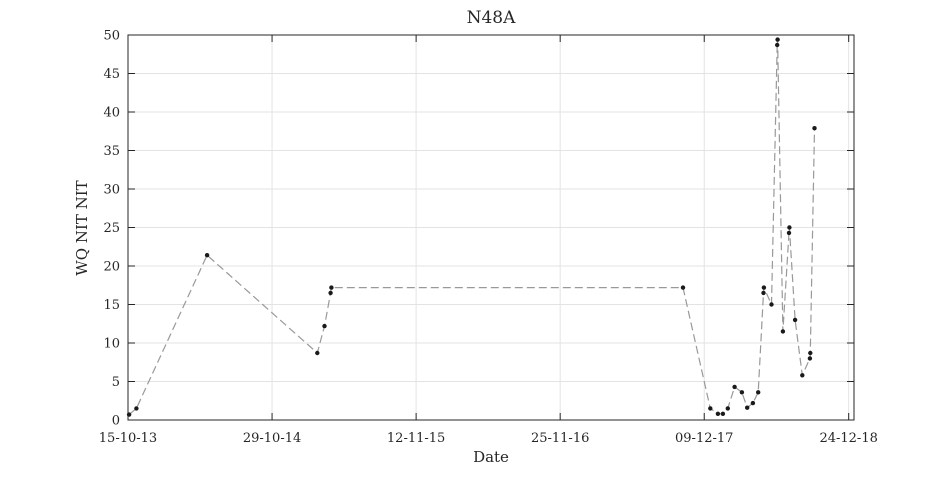 This screenshot has height=477, width=945. What do you see at coordinates (704, 438) in the screenshot?
I see `x-tick-label: 09-12-17` at bounding box center [704, 438].